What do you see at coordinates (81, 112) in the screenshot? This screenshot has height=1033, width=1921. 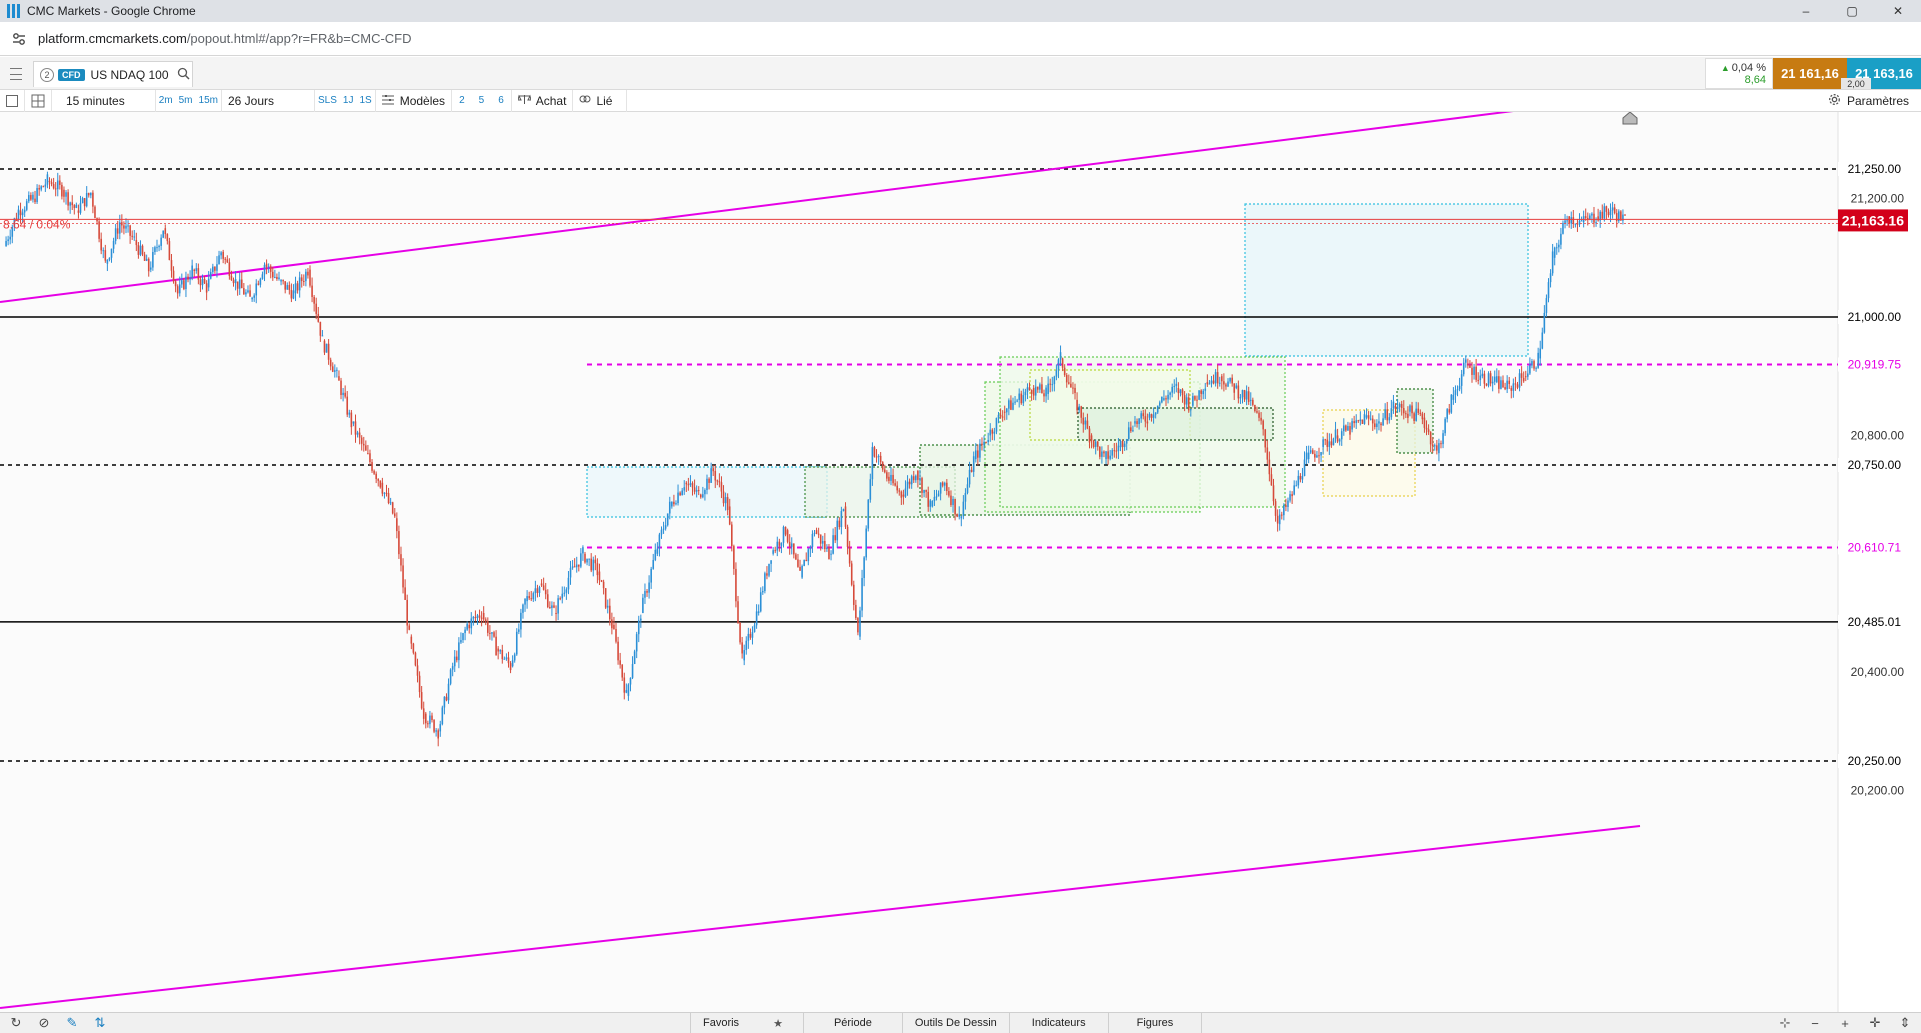 I see `date-tick-label: 11 Nov` at bounding box center [81, 112].